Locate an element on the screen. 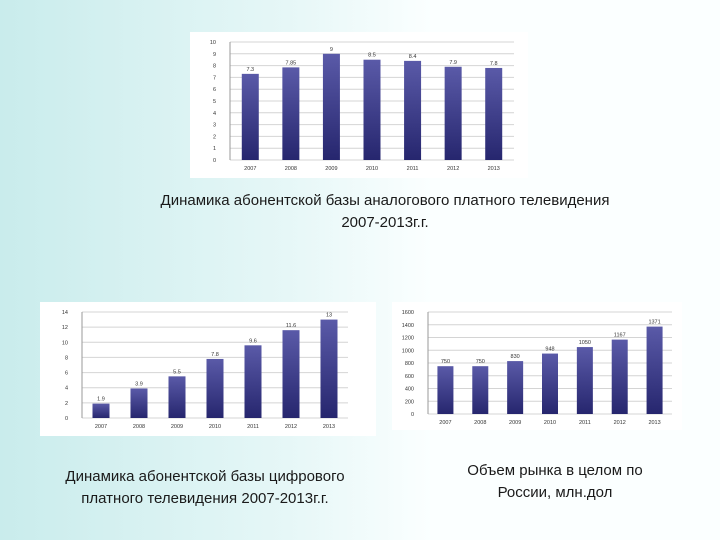  digital-tv-caption-line-1: Динамика абонентской базы цифрового is located at coordinates (205, 476).